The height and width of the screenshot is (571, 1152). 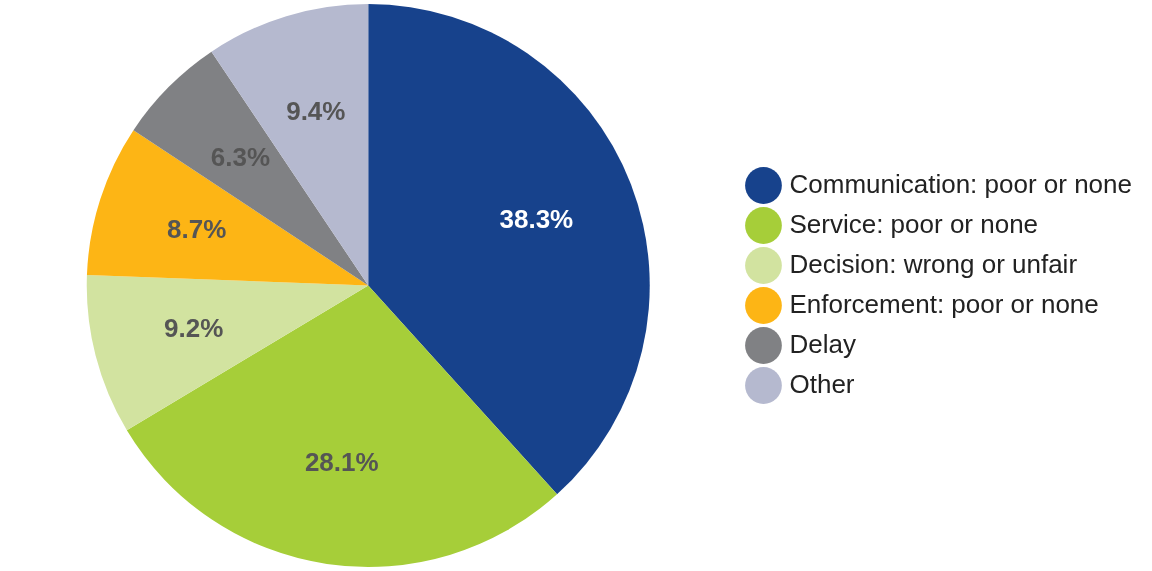 What do you see at coordinates (341, 461) in the screenshot?
I see `data-label: 28.1%` at bounding box center [341, 461].